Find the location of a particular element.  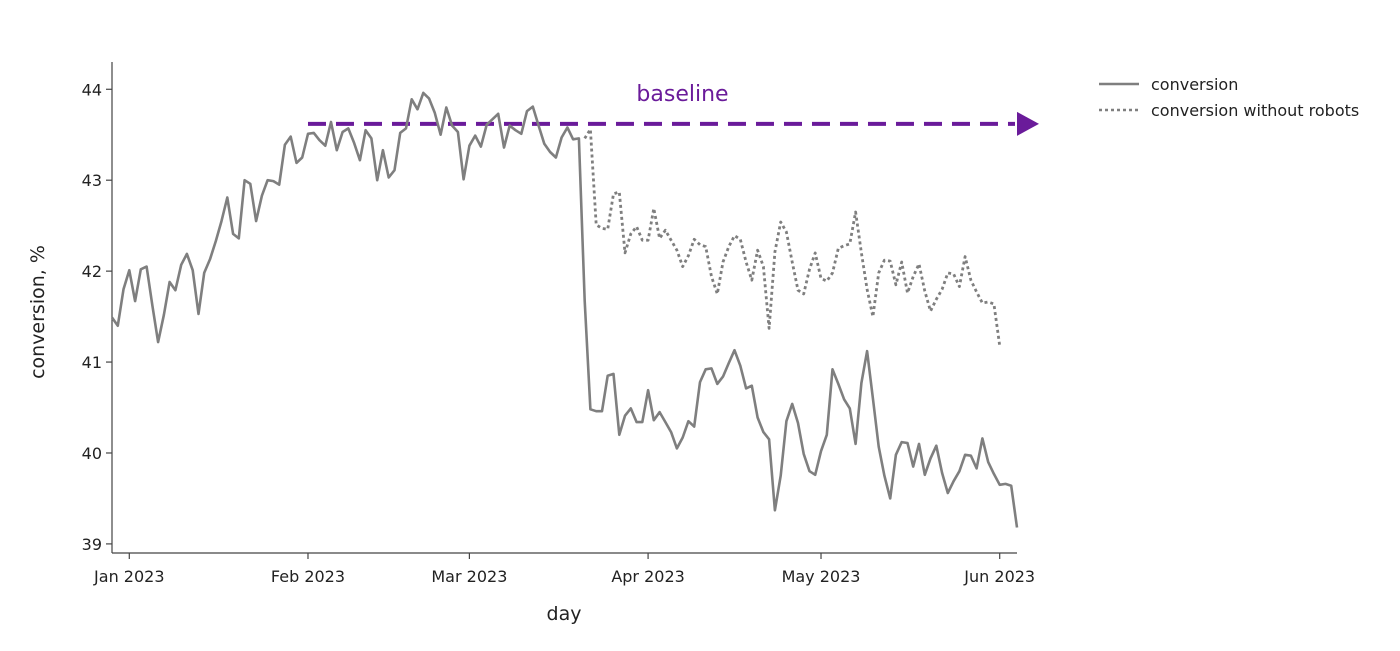

x-tick-label: Mar 2023 is located at coordinates (469, 576).